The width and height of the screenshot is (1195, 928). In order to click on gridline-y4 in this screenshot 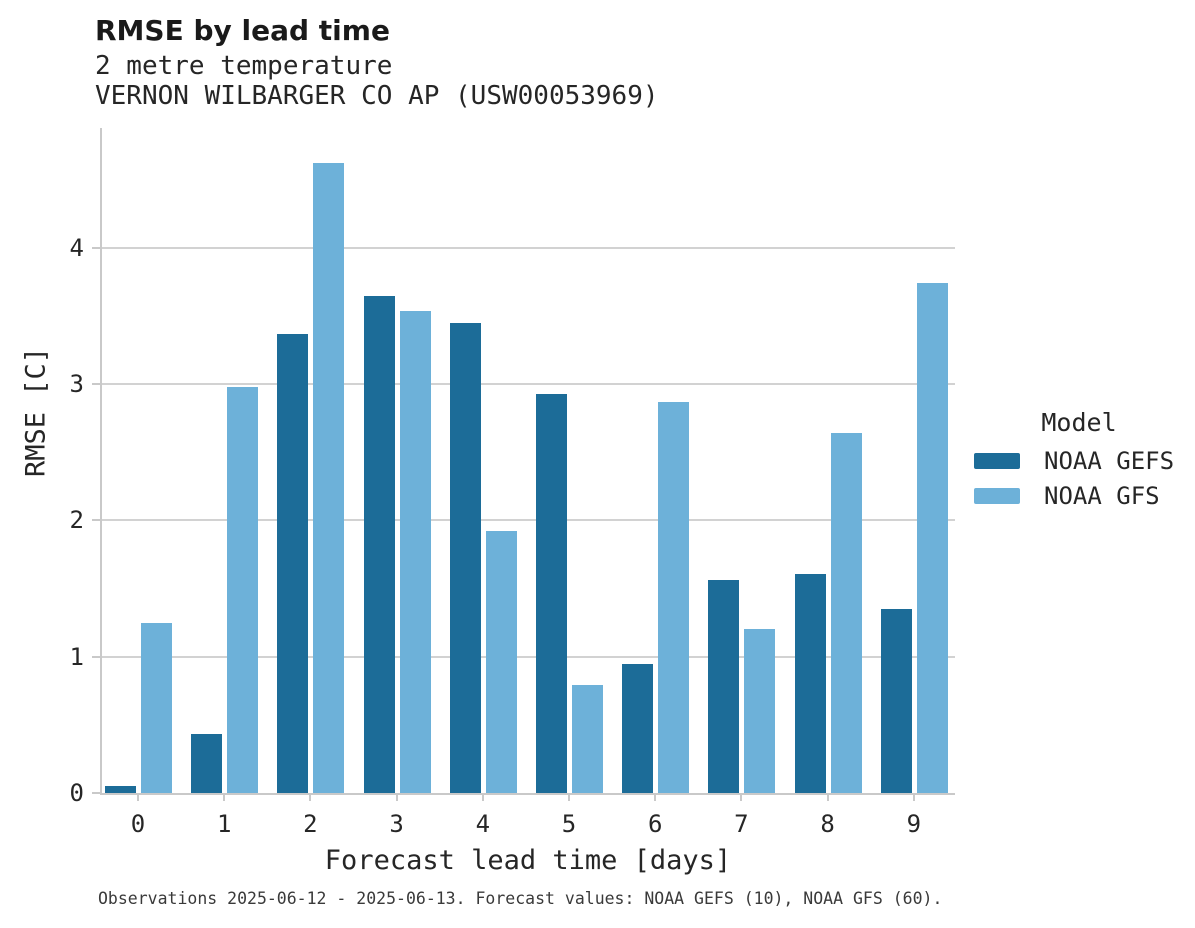, I will do `click(528, 247)`.